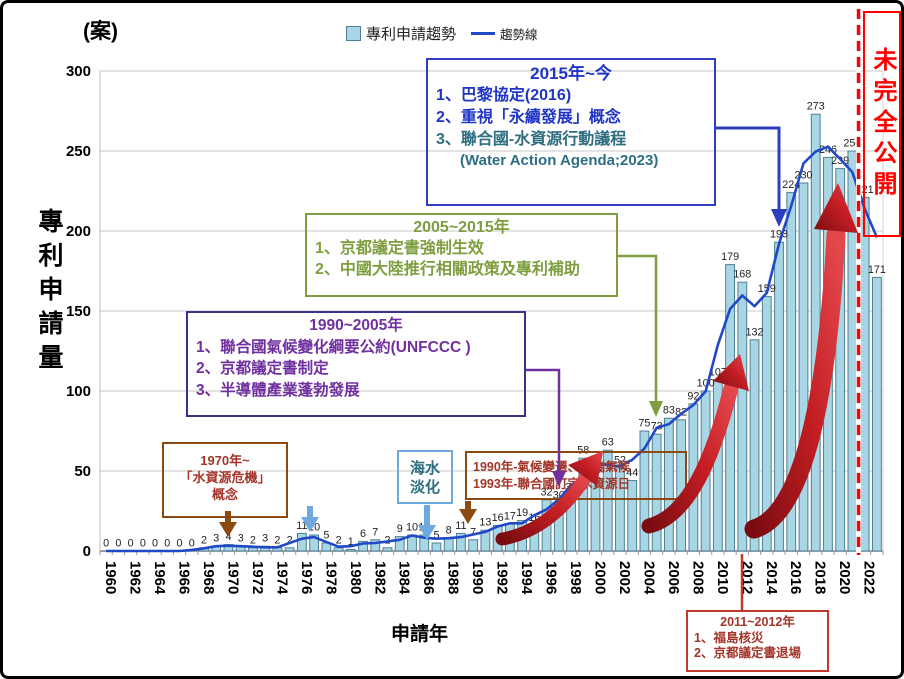  Describe the element at coordinates (257, 577) in the screenshot. I see `x-tick-label: 1972` at that location.